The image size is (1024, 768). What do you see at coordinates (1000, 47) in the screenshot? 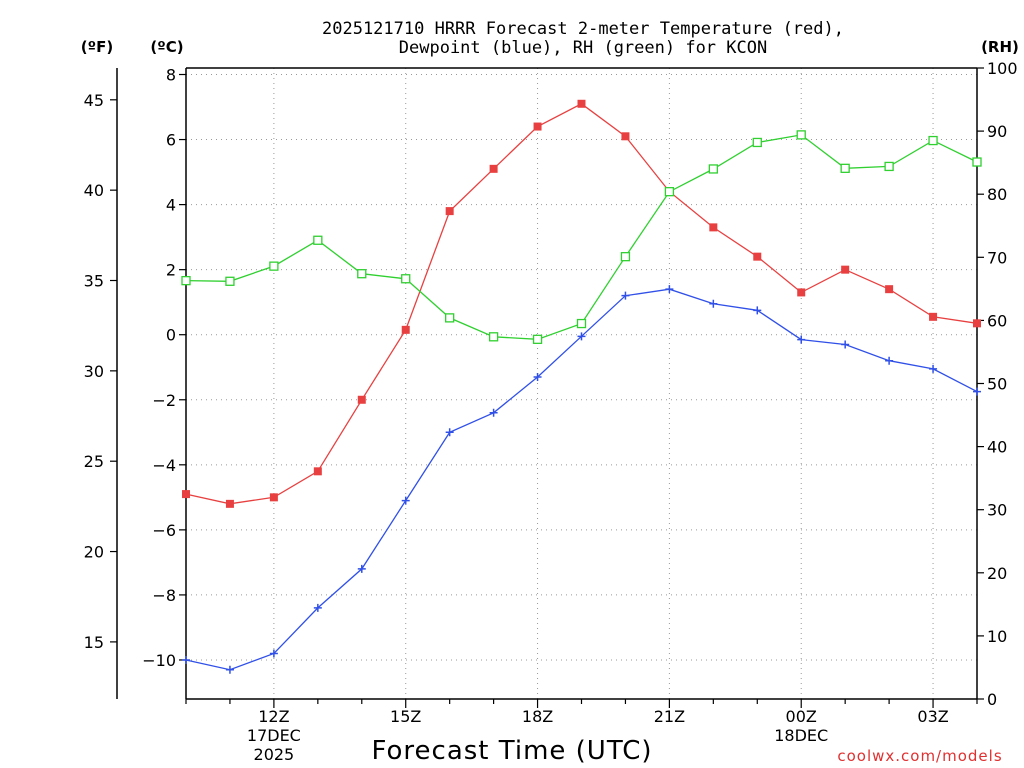
I see `rh-unit-label: (RH)` at bounding box center [1000, 47].